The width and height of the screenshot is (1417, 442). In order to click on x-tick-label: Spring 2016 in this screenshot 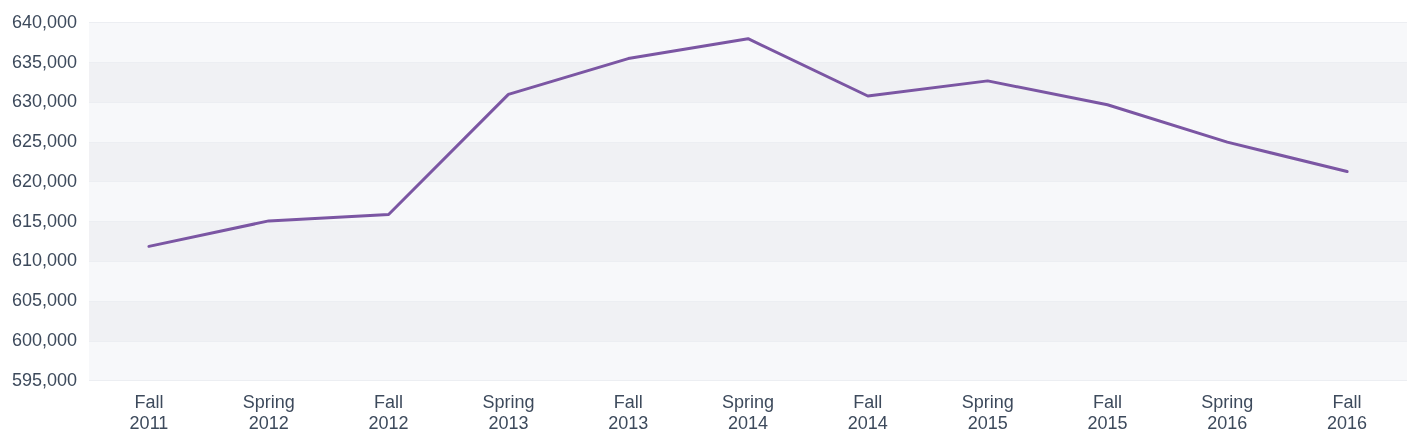, I will do `click(1227, 412)`.